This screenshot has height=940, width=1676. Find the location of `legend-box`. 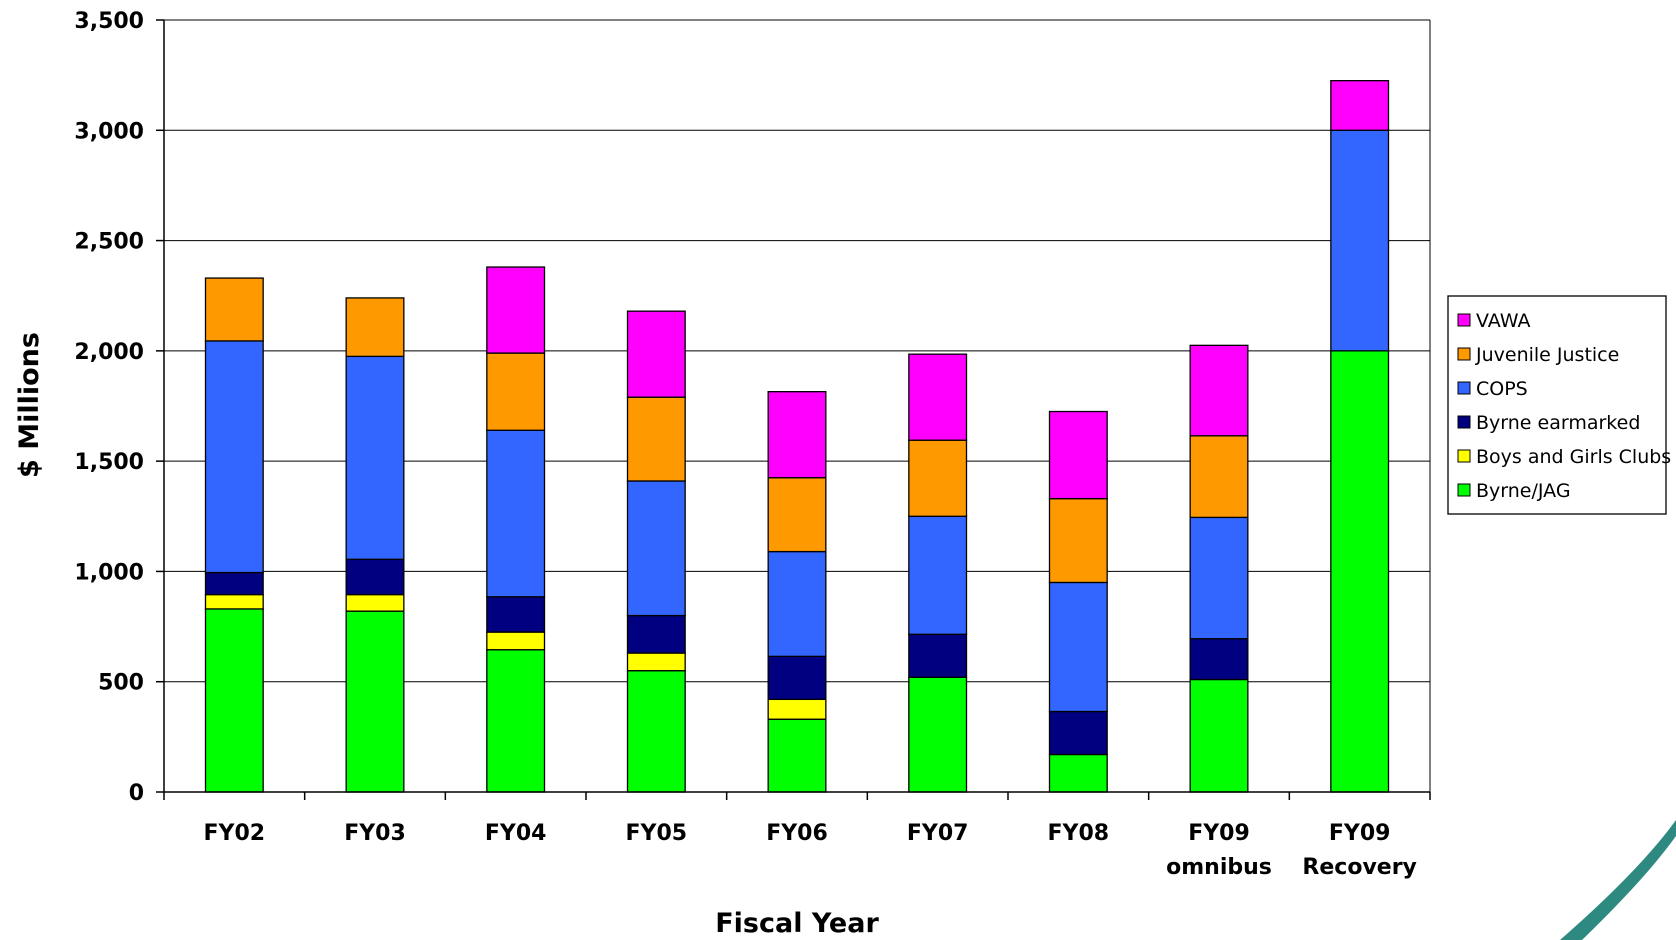

legend-box is located at coordinates (1557, 405).